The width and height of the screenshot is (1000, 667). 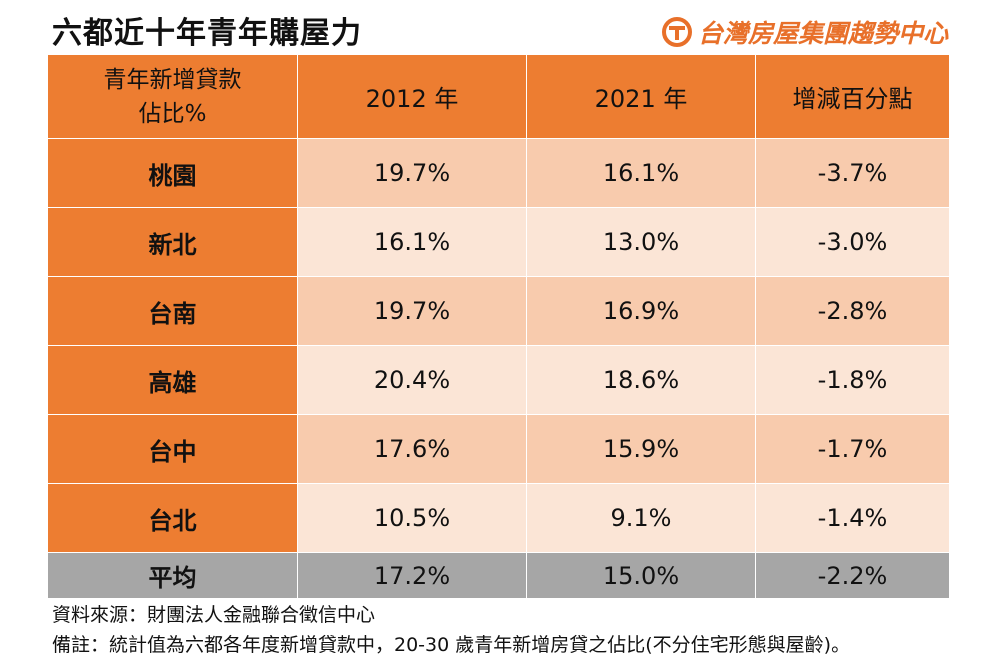 I want to click on value-change: -1.7%, so click(x=852, y=449).